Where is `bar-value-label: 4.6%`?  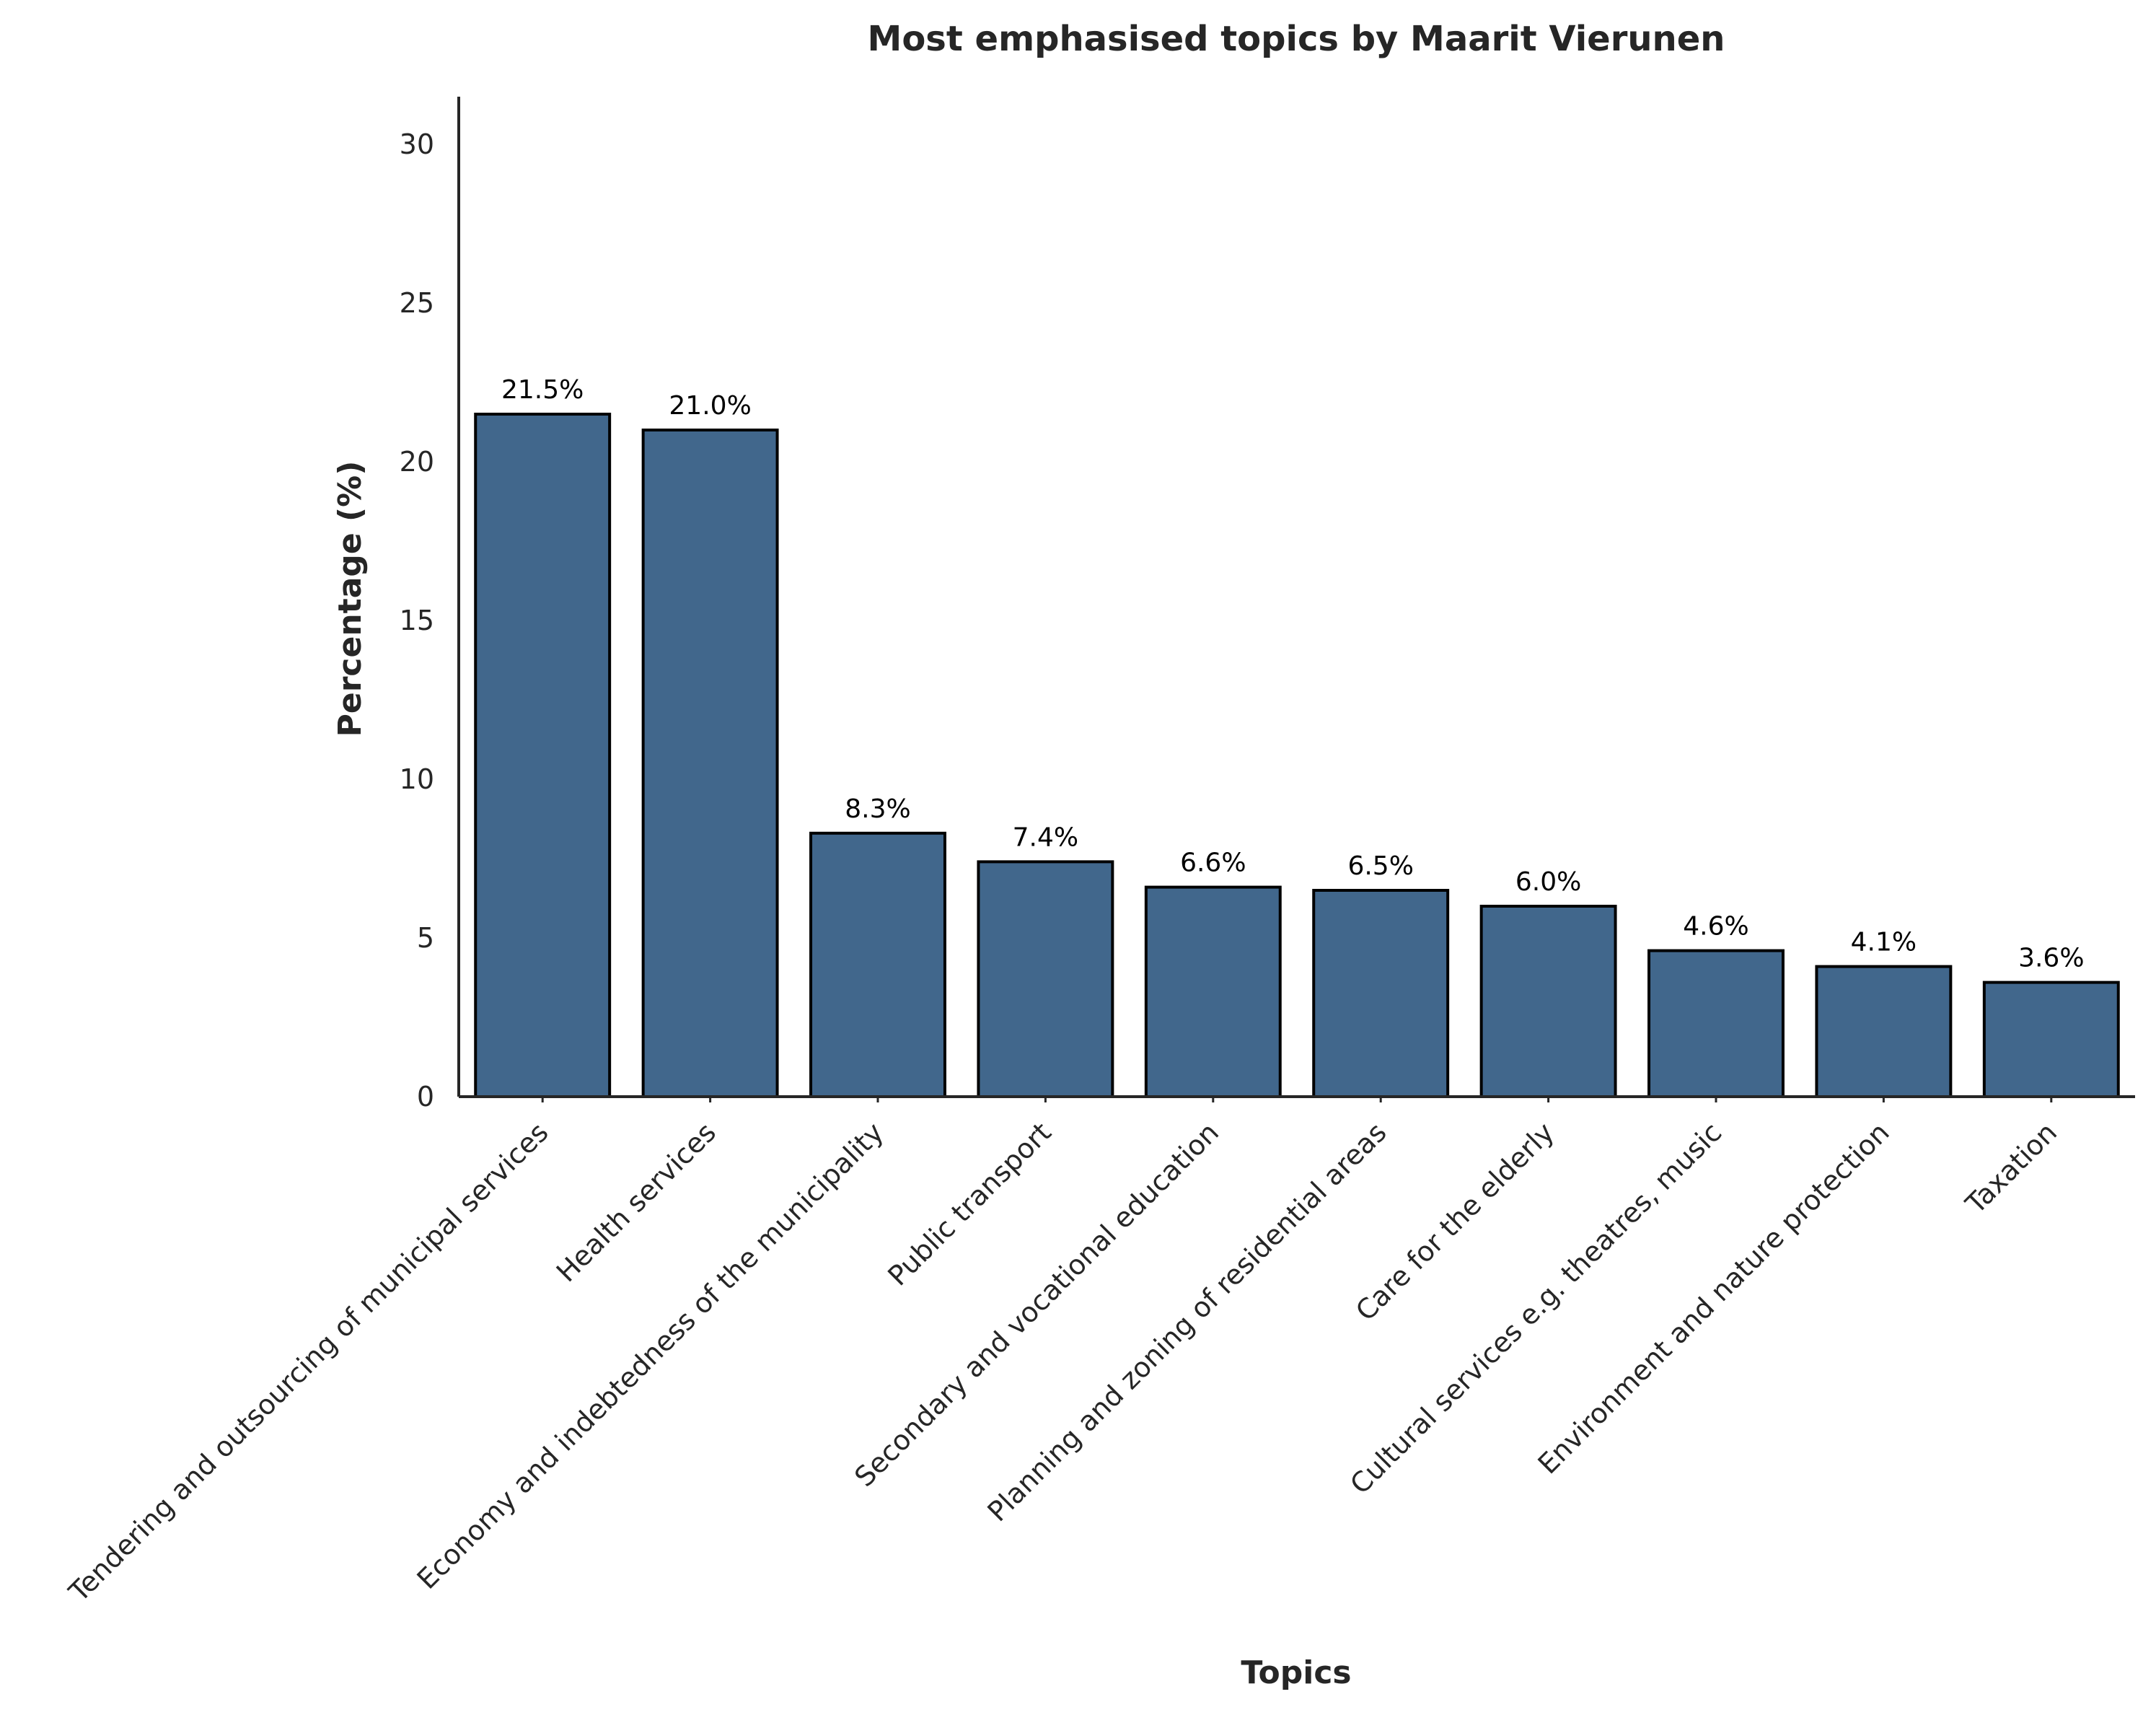 bar-value-label: 4.6% is located at coordinates (1716, 927).